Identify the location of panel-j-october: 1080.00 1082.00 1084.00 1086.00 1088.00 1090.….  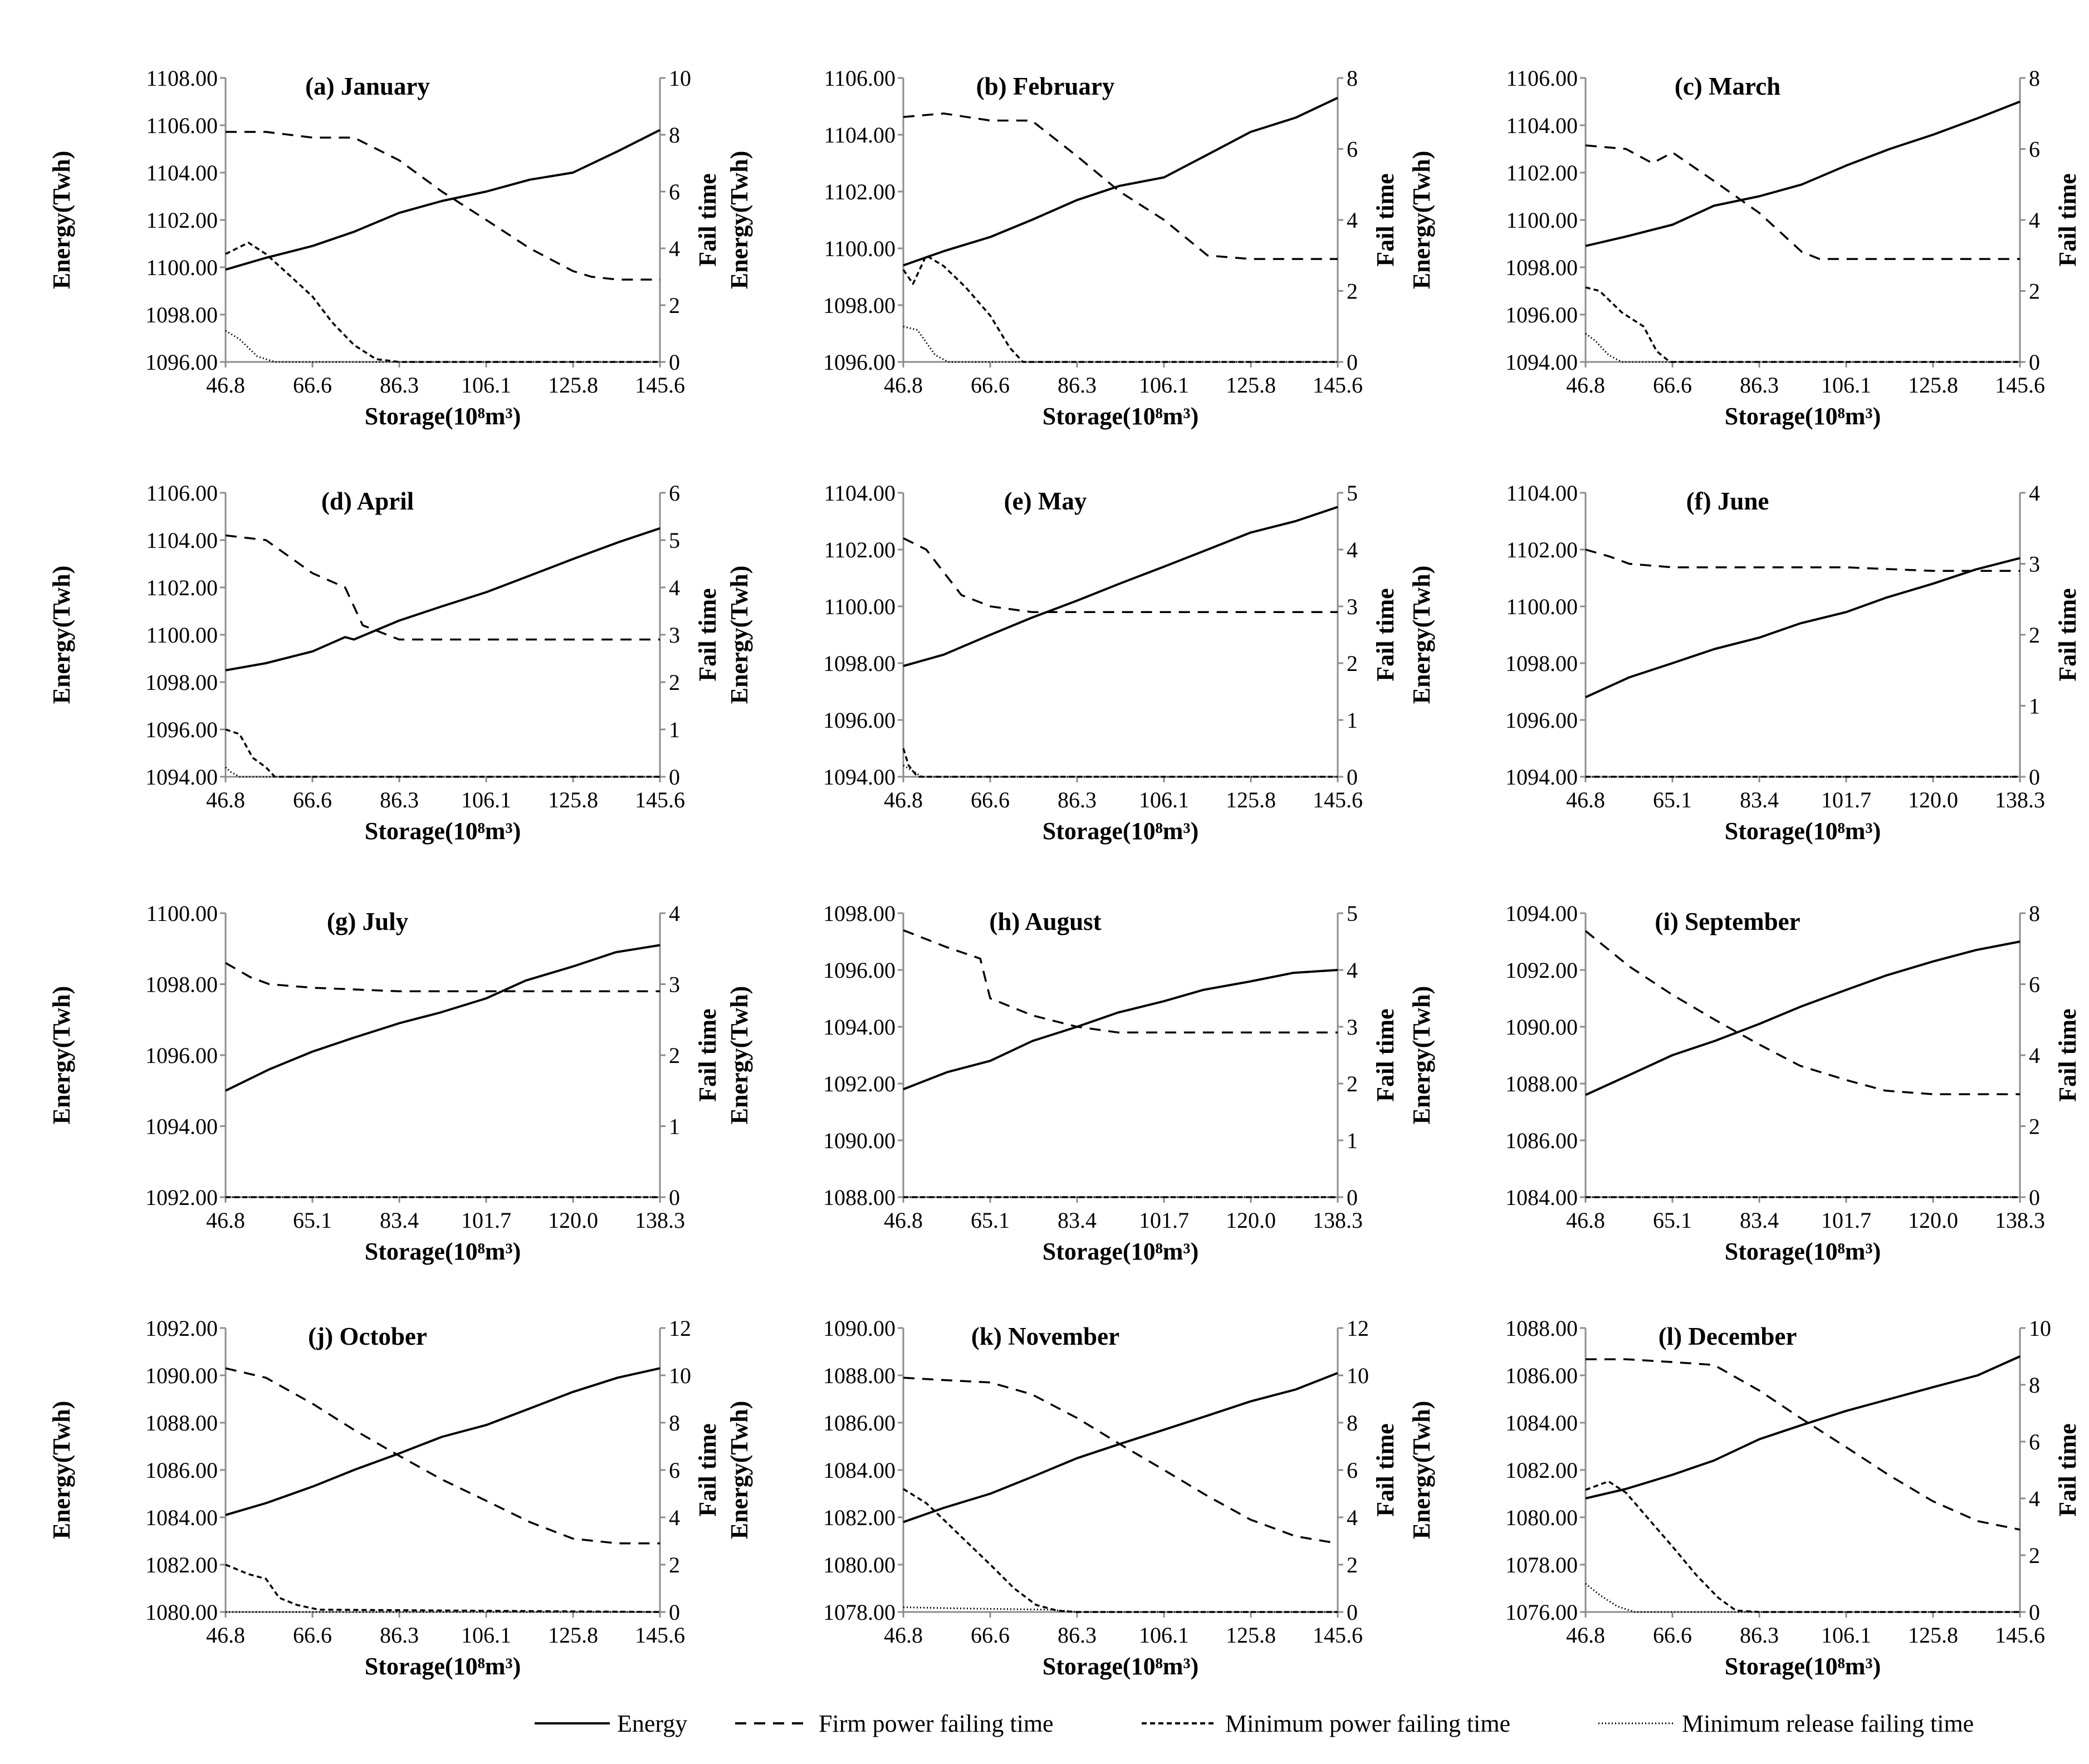
(385, 1498).